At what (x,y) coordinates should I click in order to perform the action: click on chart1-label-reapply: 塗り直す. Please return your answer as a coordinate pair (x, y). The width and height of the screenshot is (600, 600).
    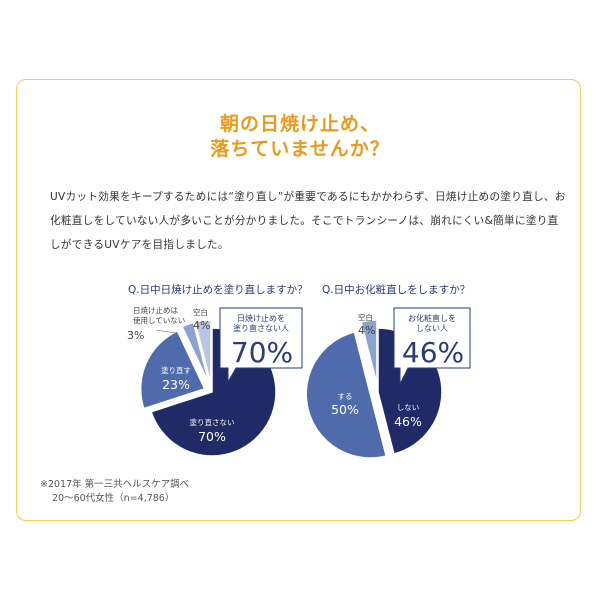
    Looking at the image, I should click on (176, 370).